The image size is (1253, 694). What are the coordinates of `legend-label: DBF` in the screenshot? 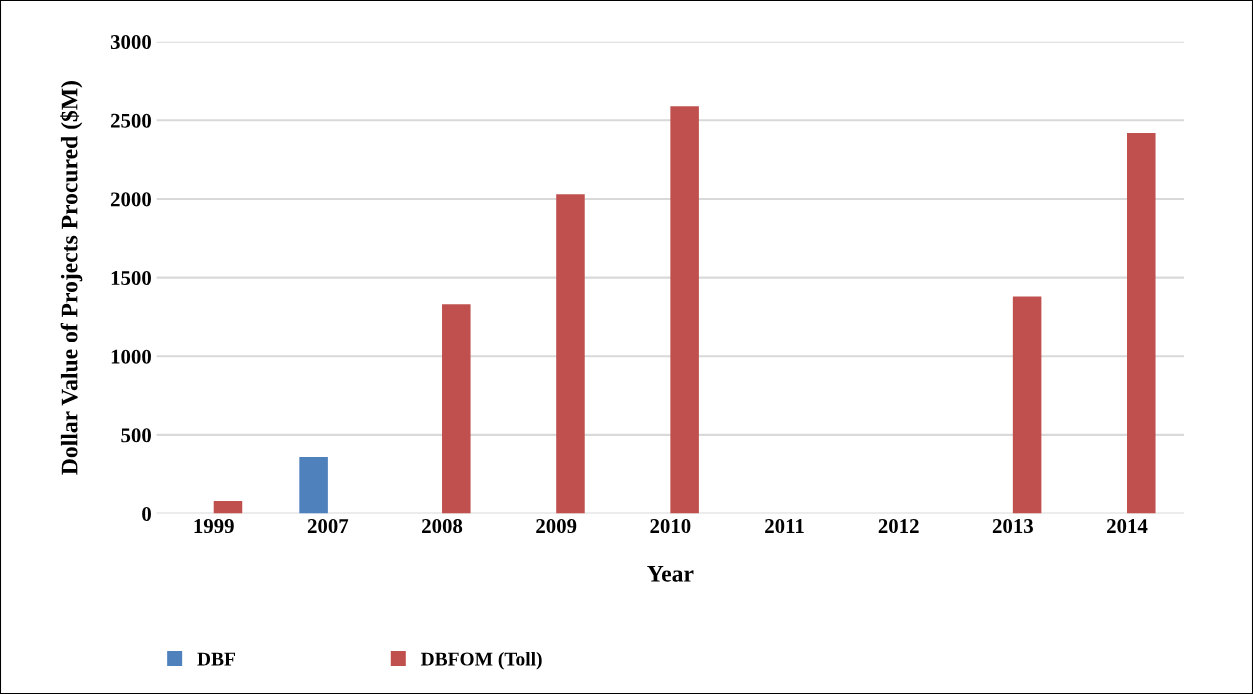 It's located at (216, 659).